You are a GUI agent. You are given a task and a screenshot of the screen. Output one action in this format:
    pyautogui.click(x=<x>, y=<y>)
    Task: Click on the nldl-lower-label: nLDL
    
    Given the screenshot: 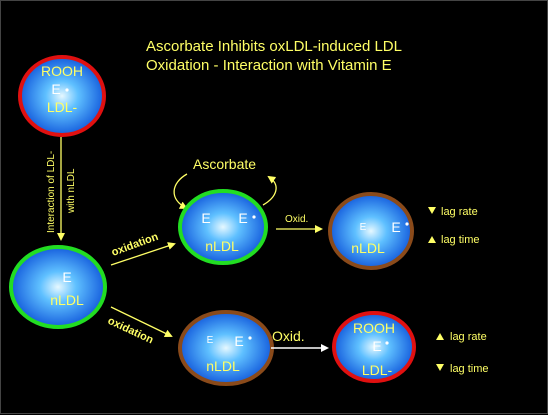 What is the action you would take?
    pyautogui.click(x=223, y=366)
    